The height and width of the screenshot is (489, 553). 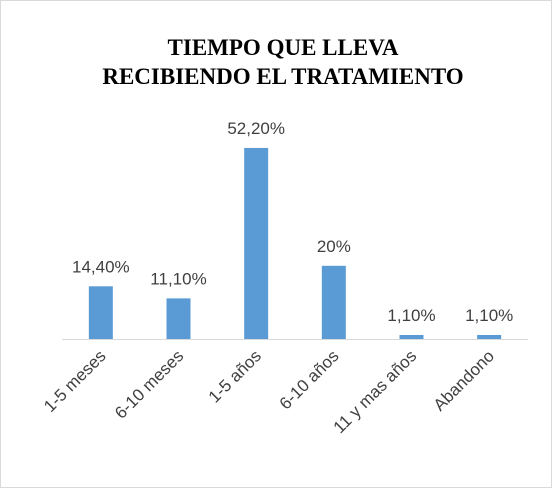 What do you see at coordinates (178, 278) in the screenshot?
I see `value-label: 11,10%` at bounding box center [178, 278].